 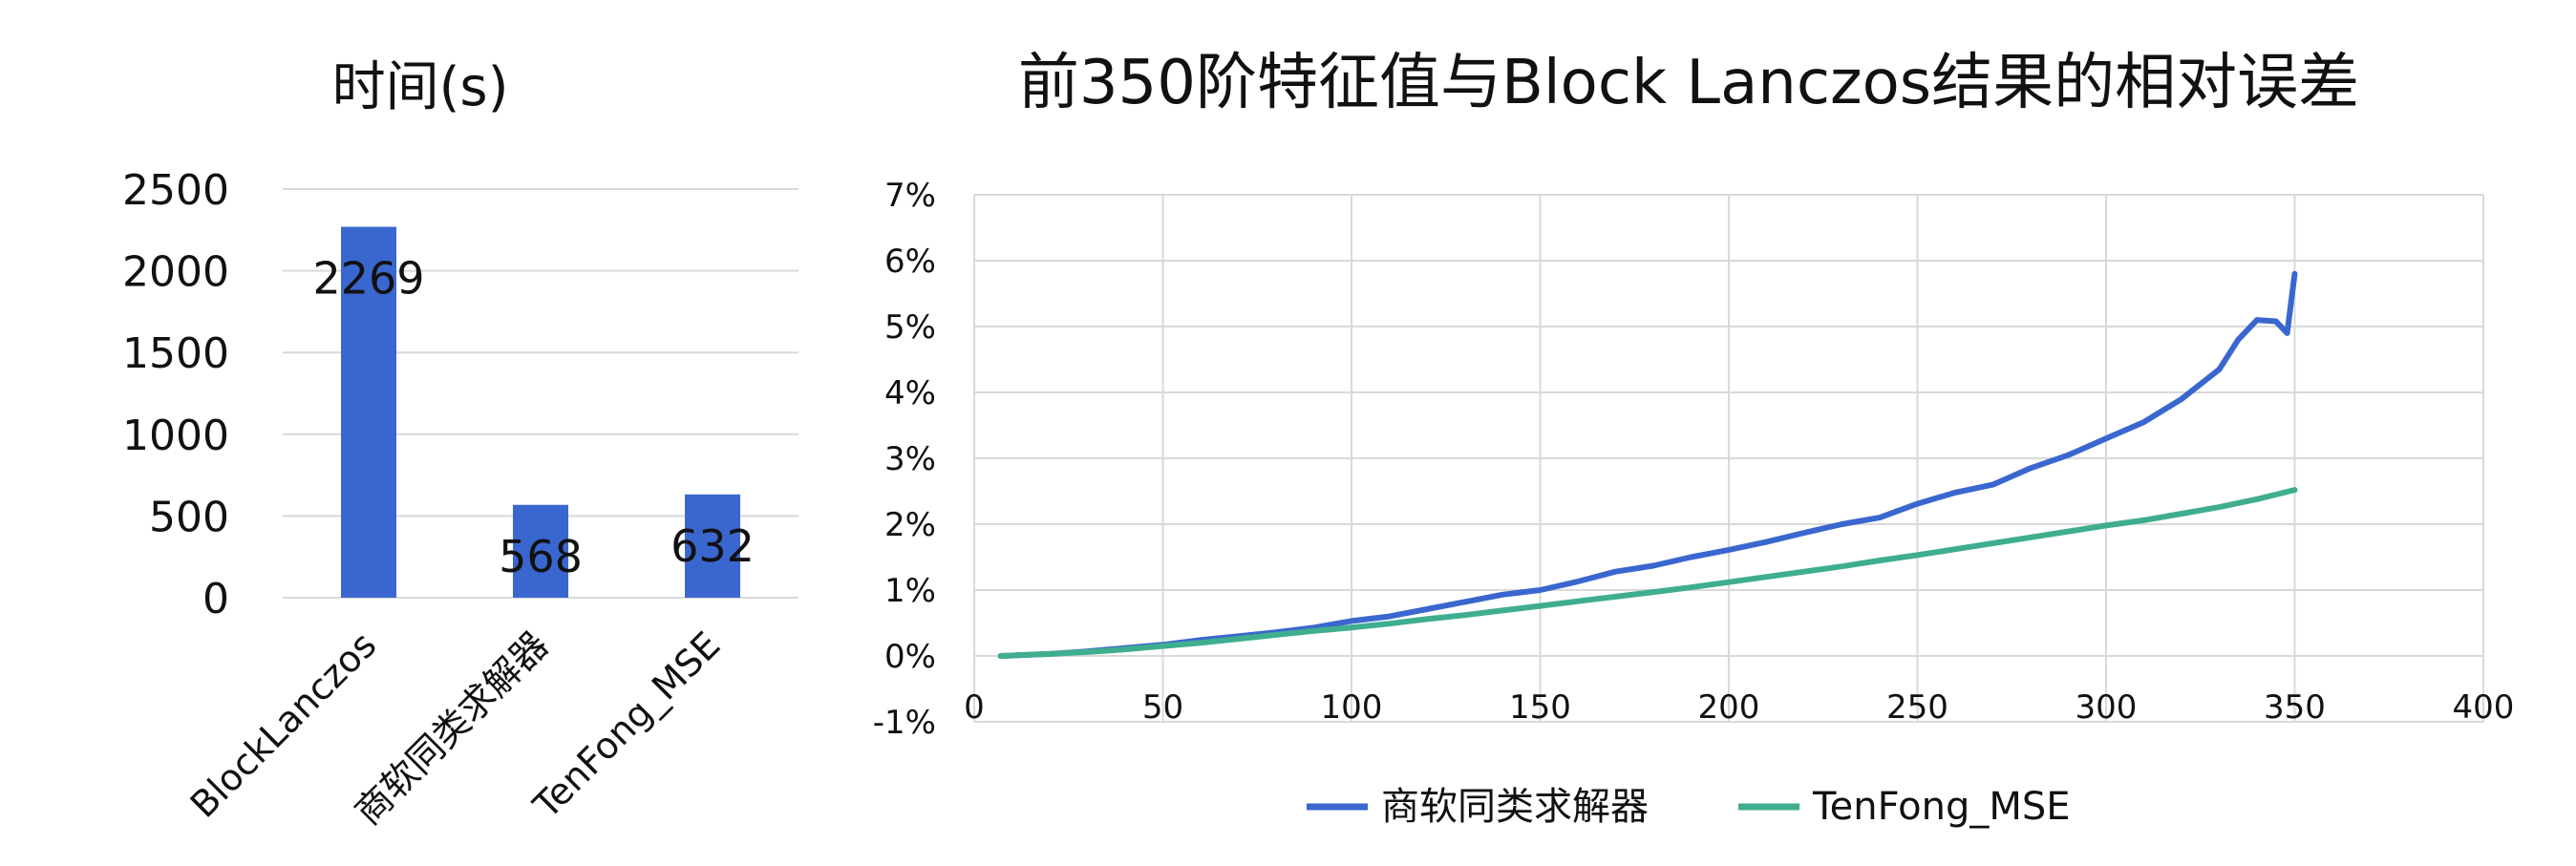 I want to click on line-y-tick-label: 6%, so click(x=910, y=262).